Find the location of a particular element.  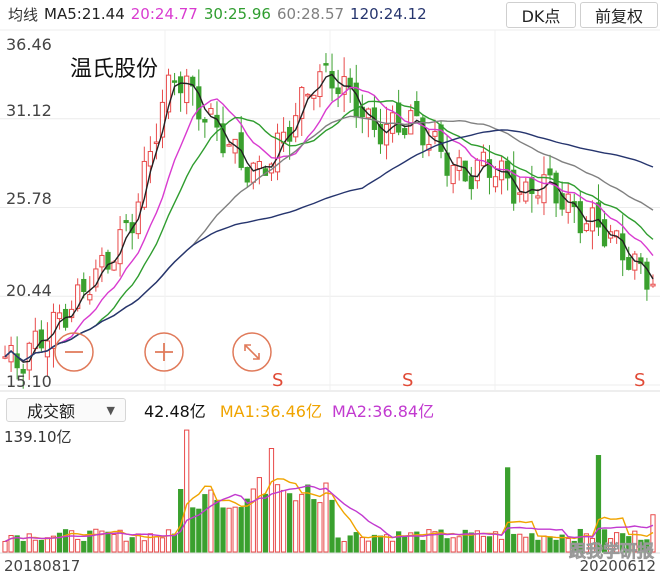

volume-ma2-line is located at coordinates (329, 514).